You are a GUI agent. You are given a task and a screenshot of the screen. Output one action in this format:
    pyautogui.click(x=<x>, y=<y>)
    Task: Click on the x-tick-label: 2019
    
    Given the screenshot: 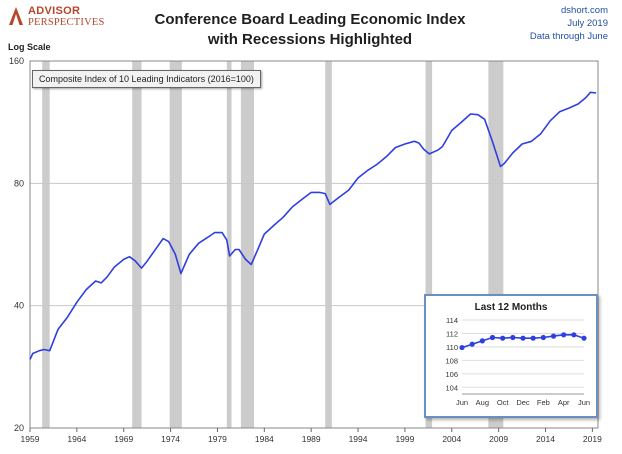 What is the action you would take?
    pyautogui.click(x=592, y=439)
    